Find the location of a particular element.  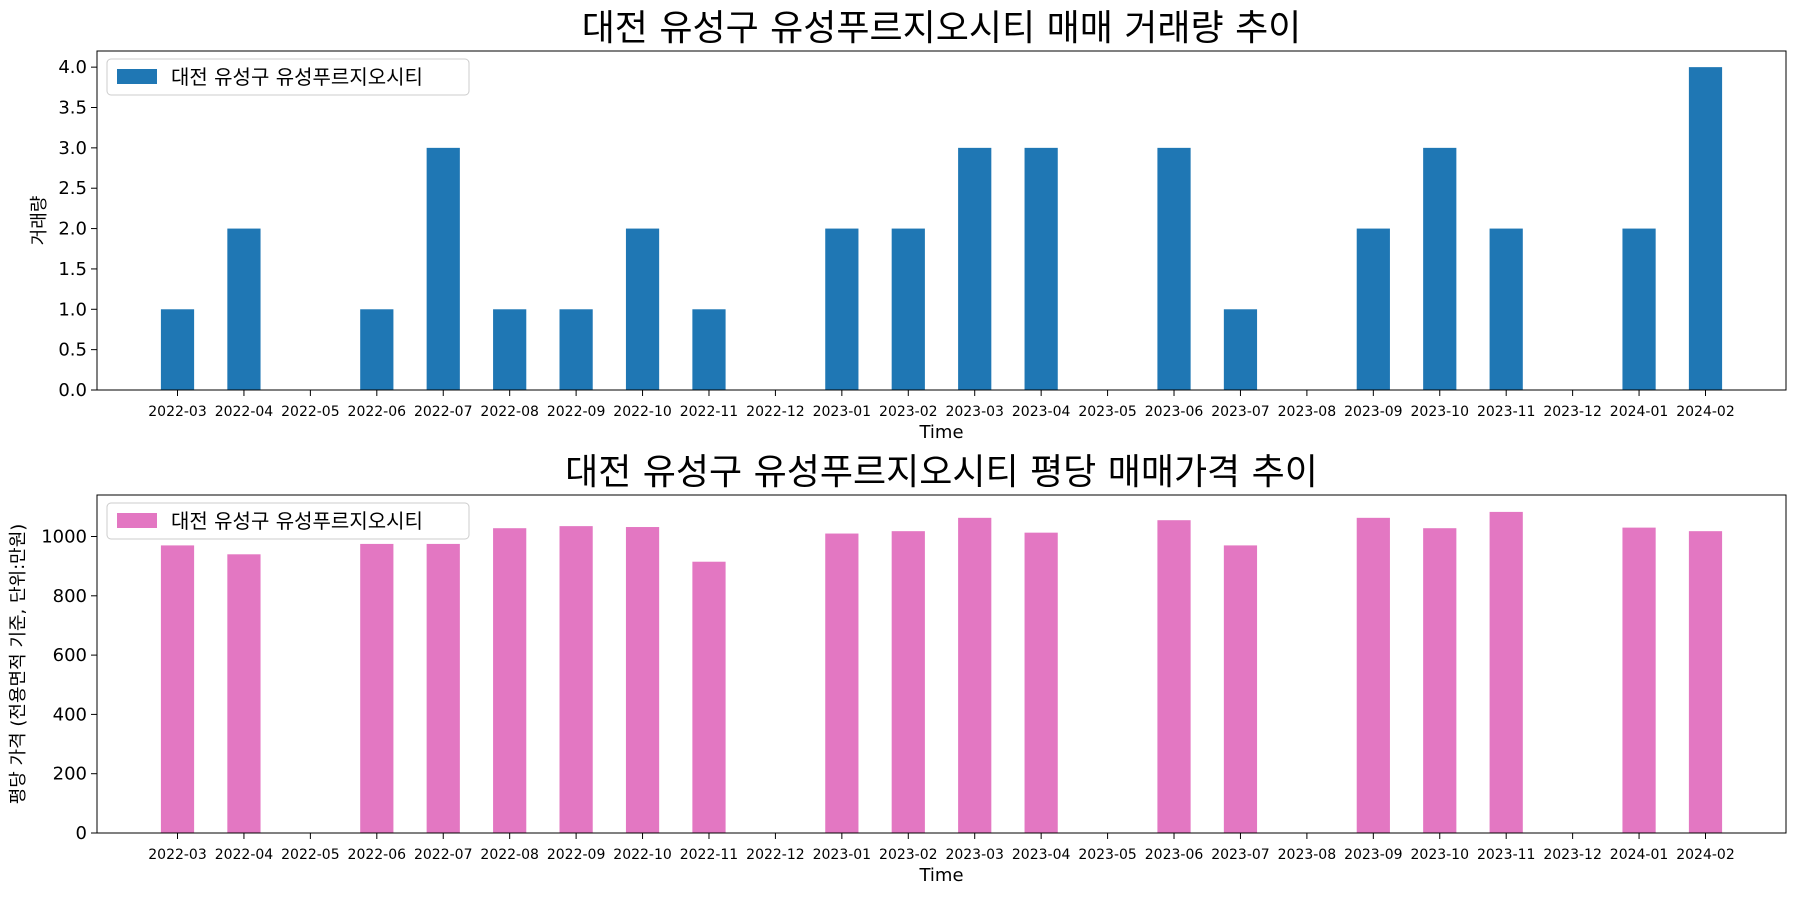

y-tick-label: 0 is located at coordinates (81, 833).